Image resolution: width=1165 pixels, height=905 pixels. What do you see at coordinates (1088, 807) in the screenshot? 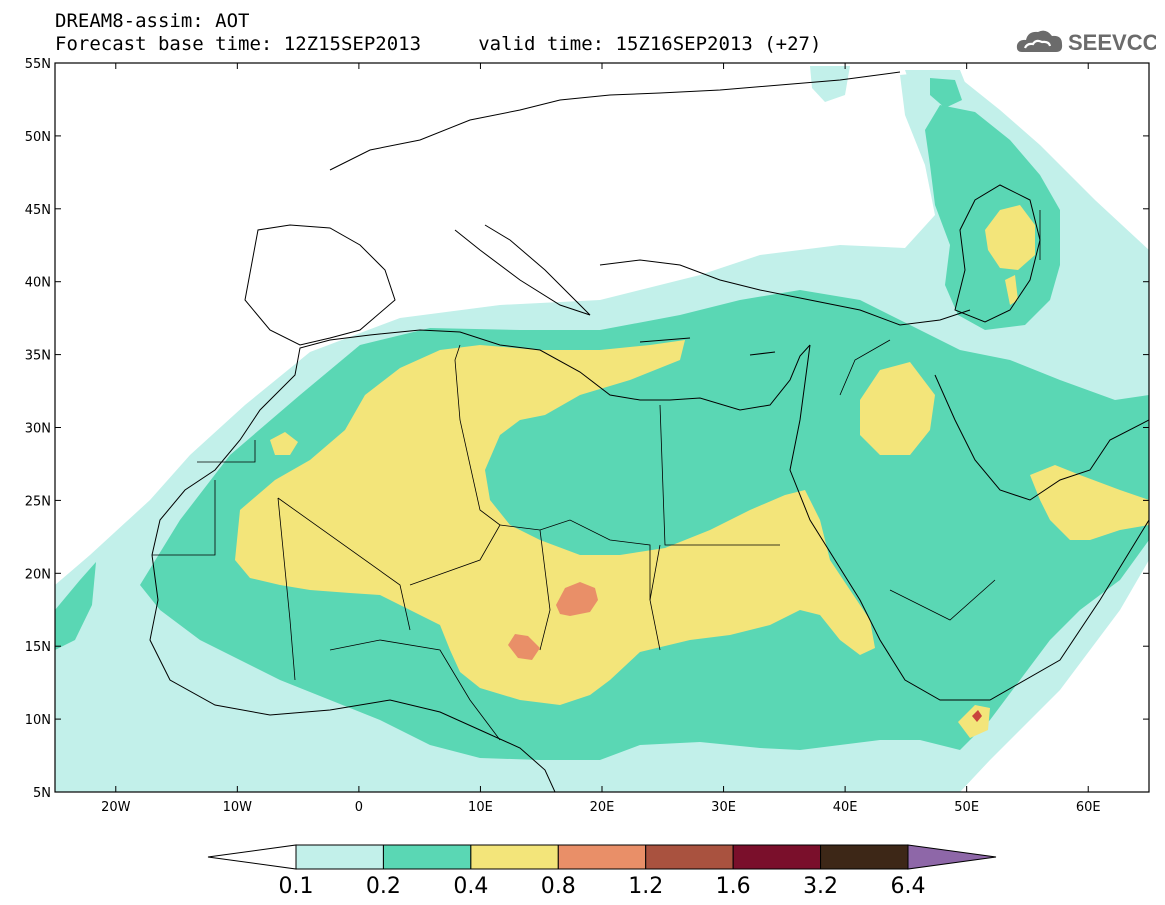
I see `lon-tick-label: 60E` at bounding box center [1088, 807].